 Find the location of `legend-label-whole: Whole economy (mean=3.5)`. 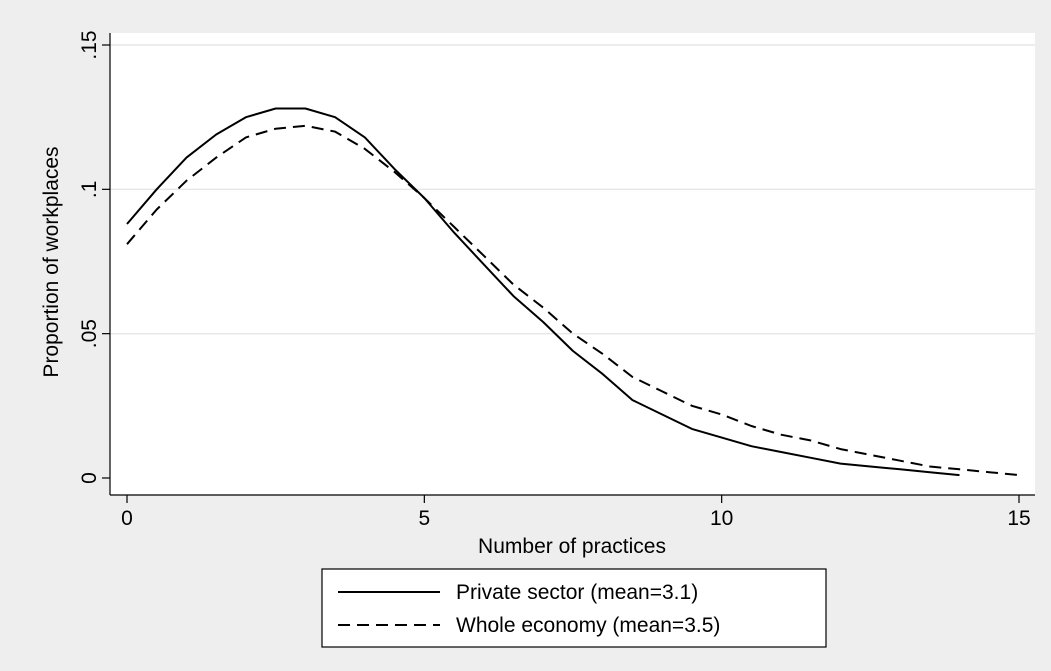

legend-label-whole: Whole economy (mean=3.5) is located at coordinates (588, 625).